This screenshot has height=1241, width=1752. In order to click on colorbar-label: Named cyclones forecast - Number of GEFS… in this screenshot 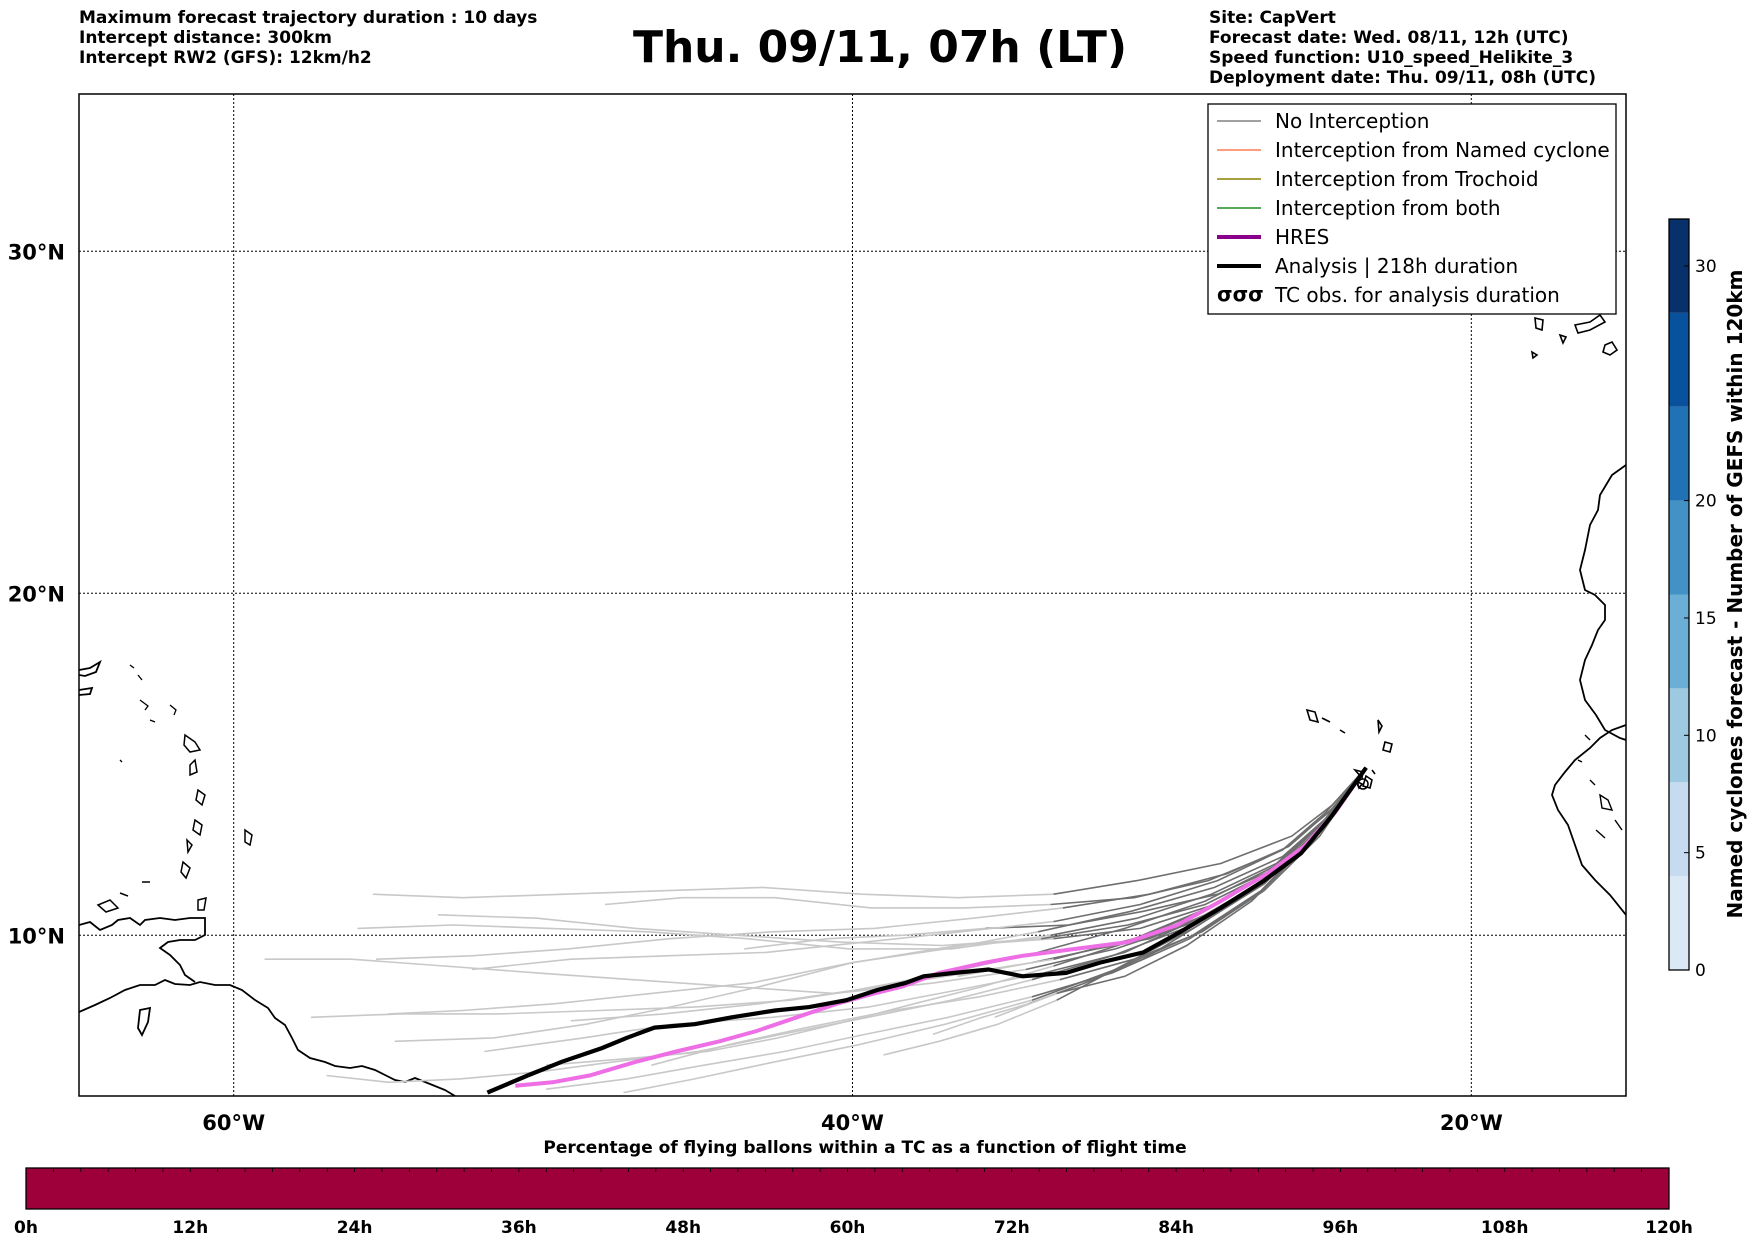, I will do `click(1735, 594)`.